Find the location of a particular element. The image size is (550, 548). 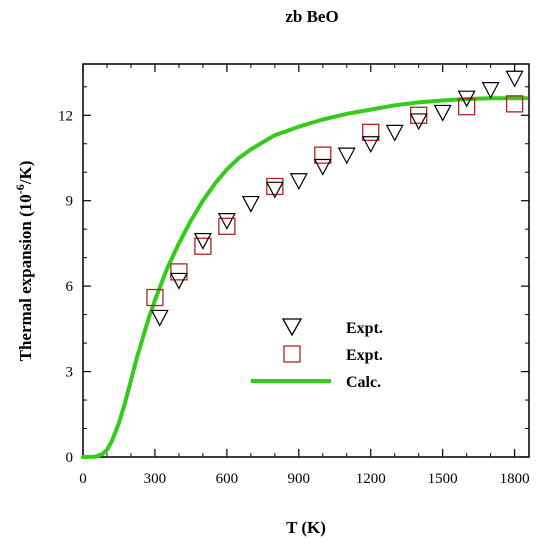

y-tick-label: 0 is located at coordinates (70, 458).